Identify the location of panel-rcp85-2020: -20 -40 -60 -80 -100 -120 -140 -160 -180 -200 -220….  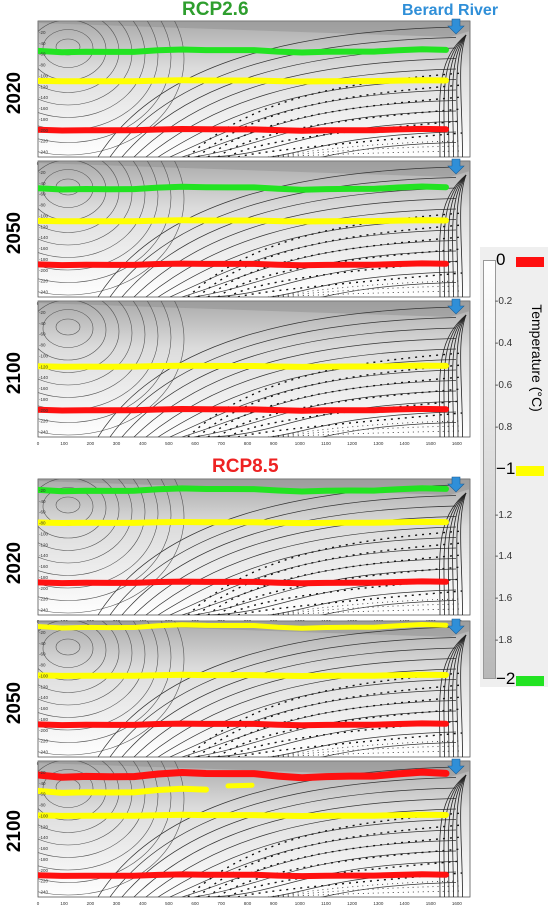
(253, 551).